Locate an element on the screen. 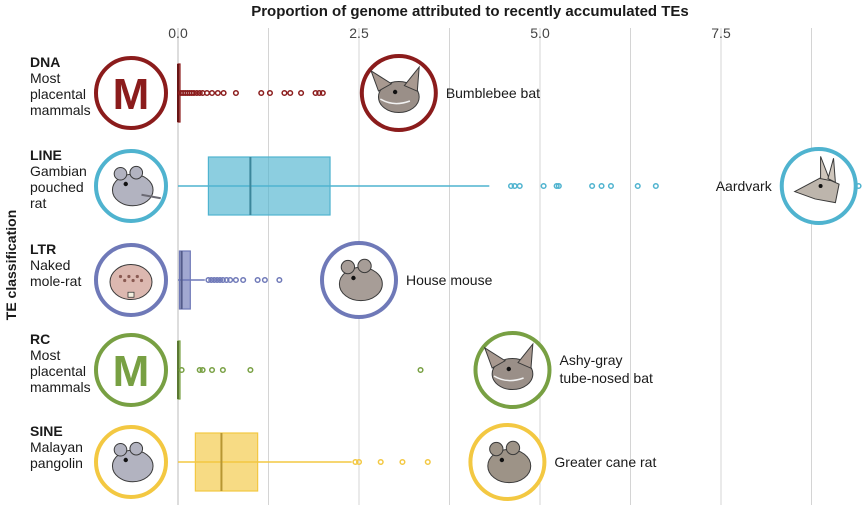 The image size is (867, 509). category-description-line: mole-rat is located at coordinates (55, 281).